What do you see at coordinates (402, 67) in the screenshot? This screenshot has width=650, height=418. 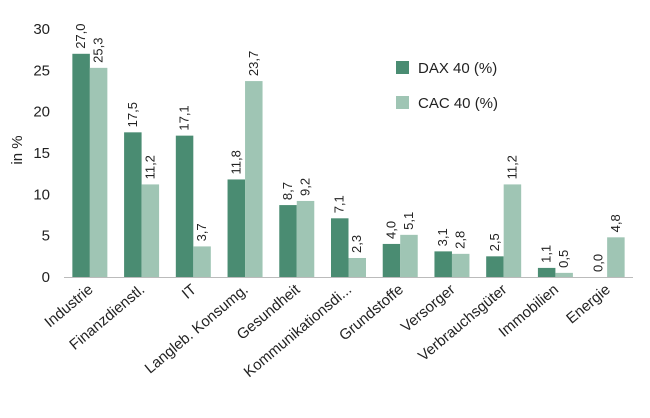 I see `legend-swatch-dax` at bounding box center [402, 67].